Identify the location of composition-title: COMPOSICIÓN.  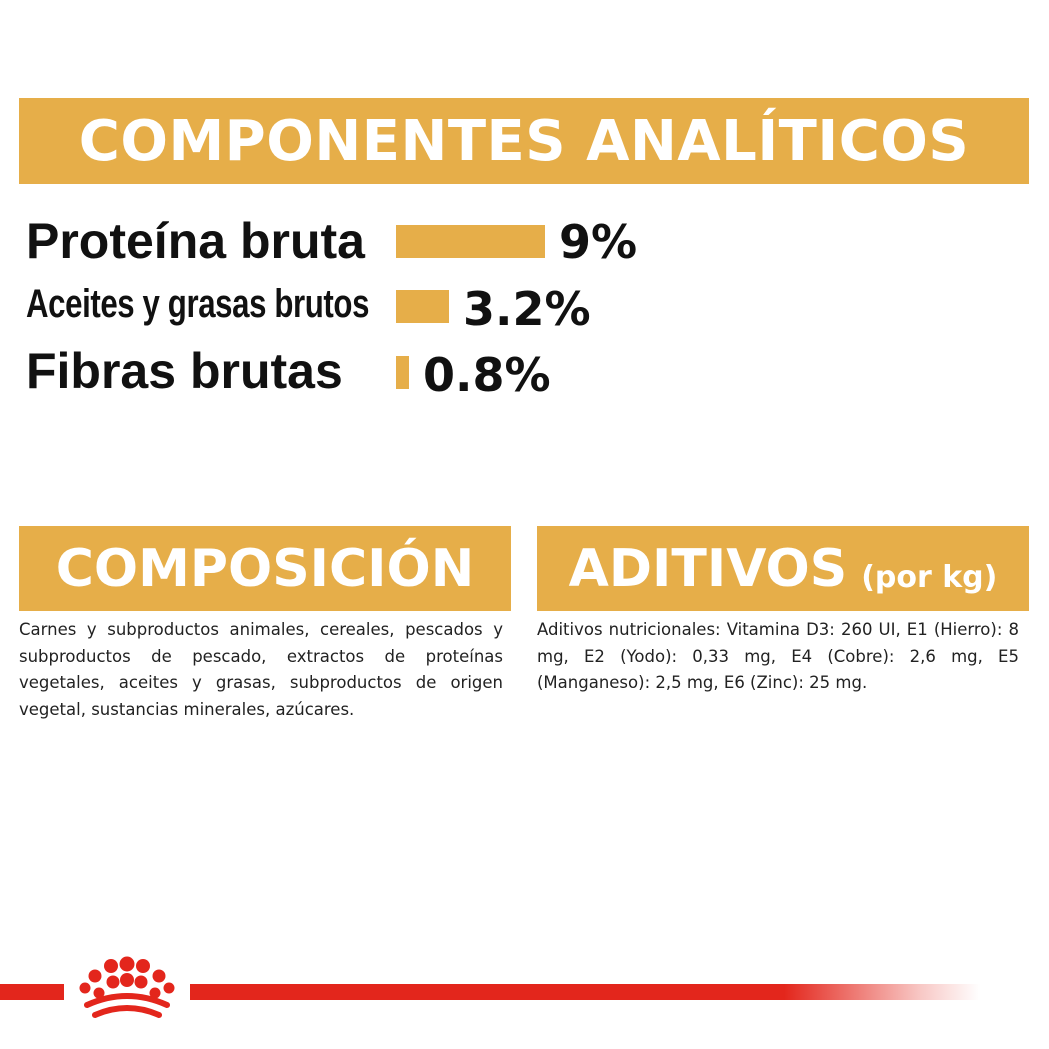
(265, 568).